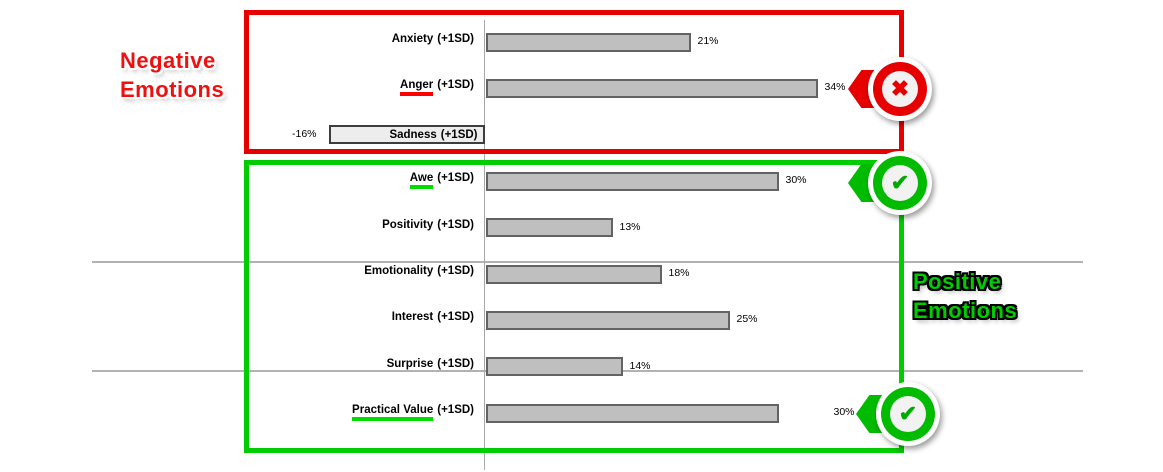  I want to click on bar-emotionality, so click(574, 274).